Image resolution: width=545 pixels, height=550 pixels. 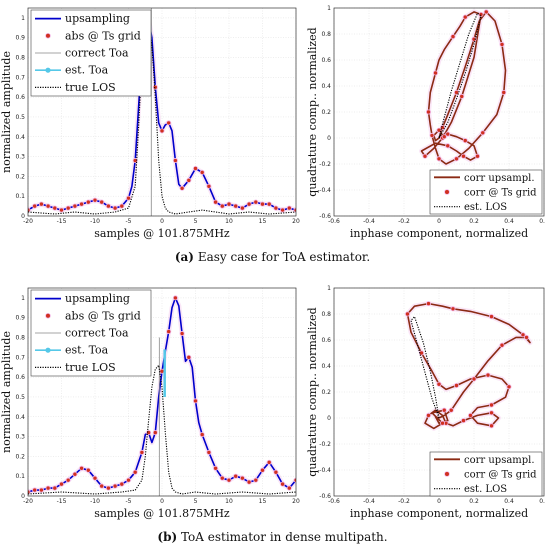 I want to click on x-tick-label: 15, so click(x=263, y=501).